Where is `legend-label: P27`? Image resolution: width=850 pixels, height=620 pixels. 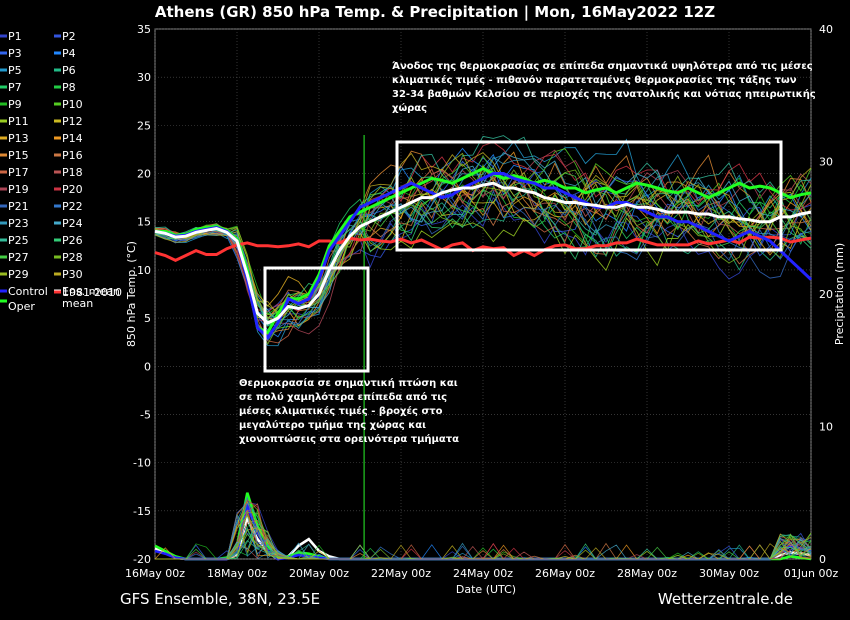 legend-label: P27 is located at coordinates (18, 257).